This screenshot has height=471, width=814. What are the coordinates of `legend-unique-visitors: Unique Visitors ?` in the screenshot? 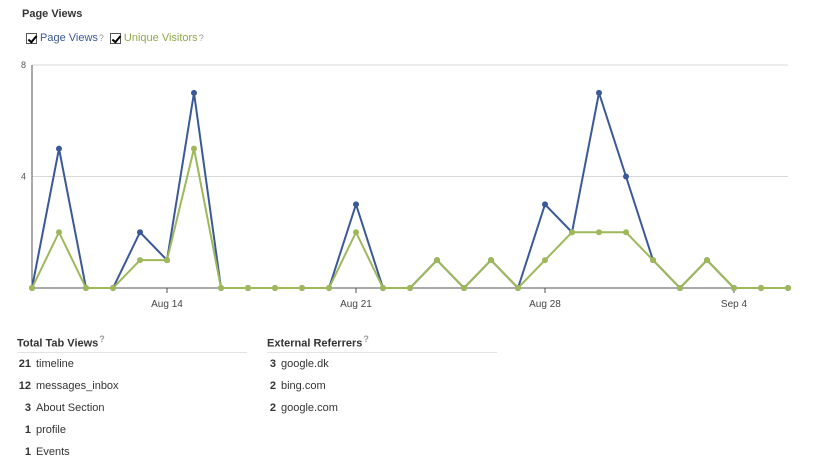 It's located at (156, 38).